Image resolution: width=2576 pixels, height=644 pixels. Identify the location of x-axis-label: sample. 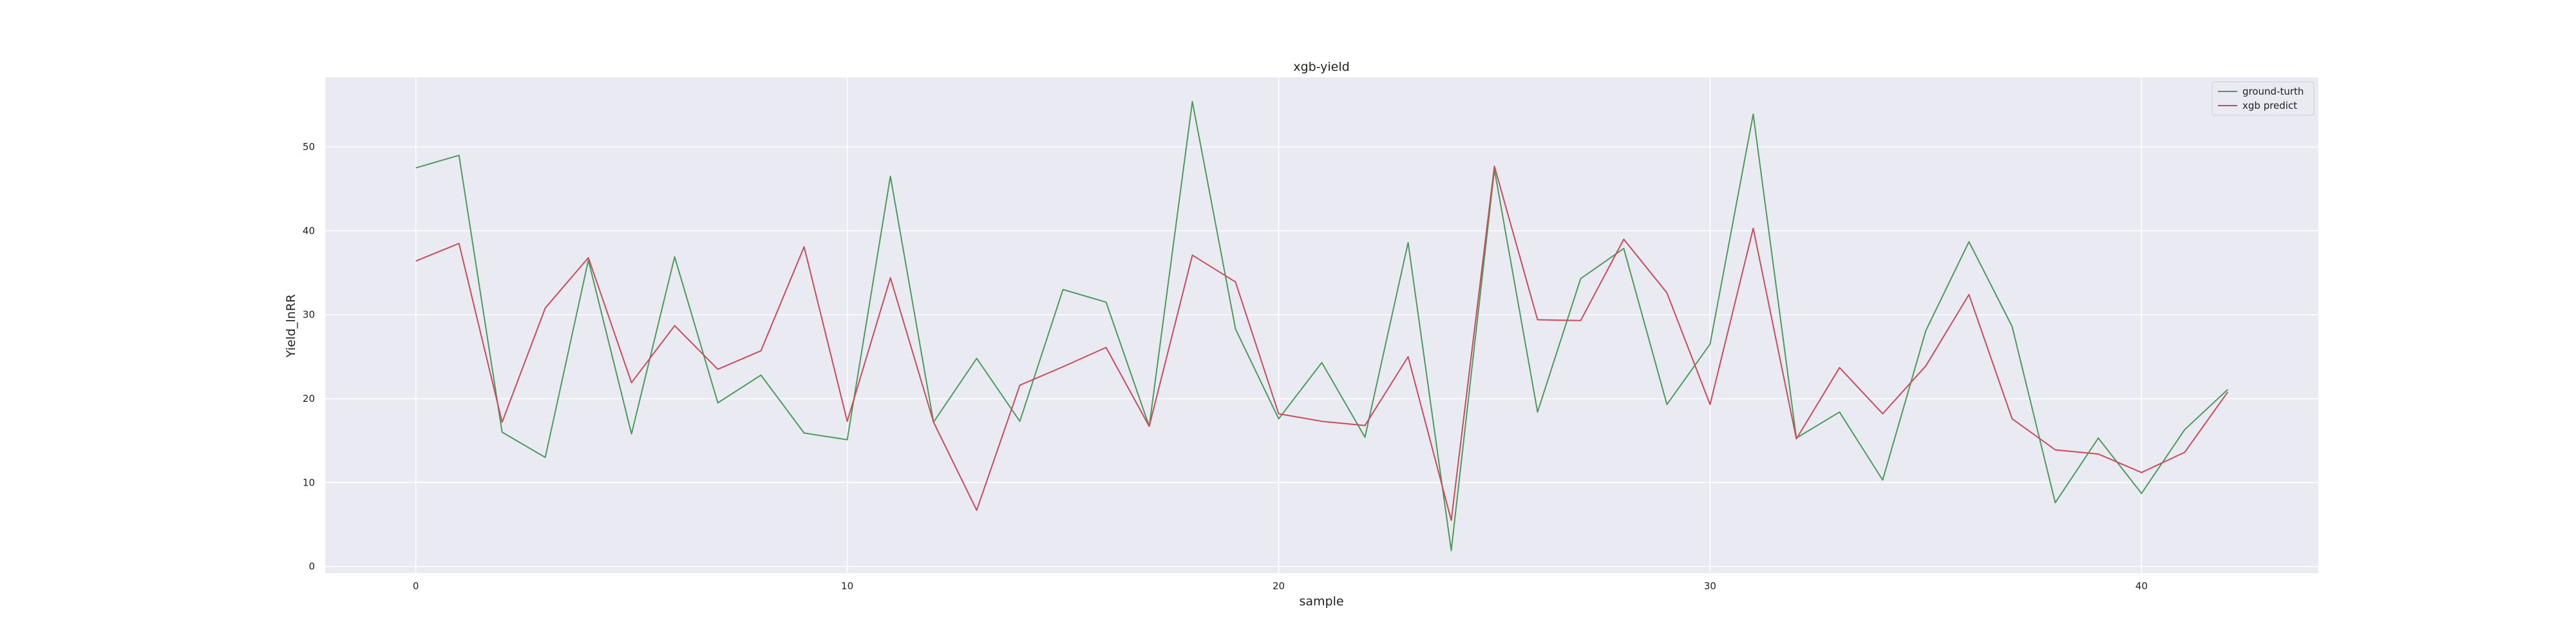
(1321, 602).